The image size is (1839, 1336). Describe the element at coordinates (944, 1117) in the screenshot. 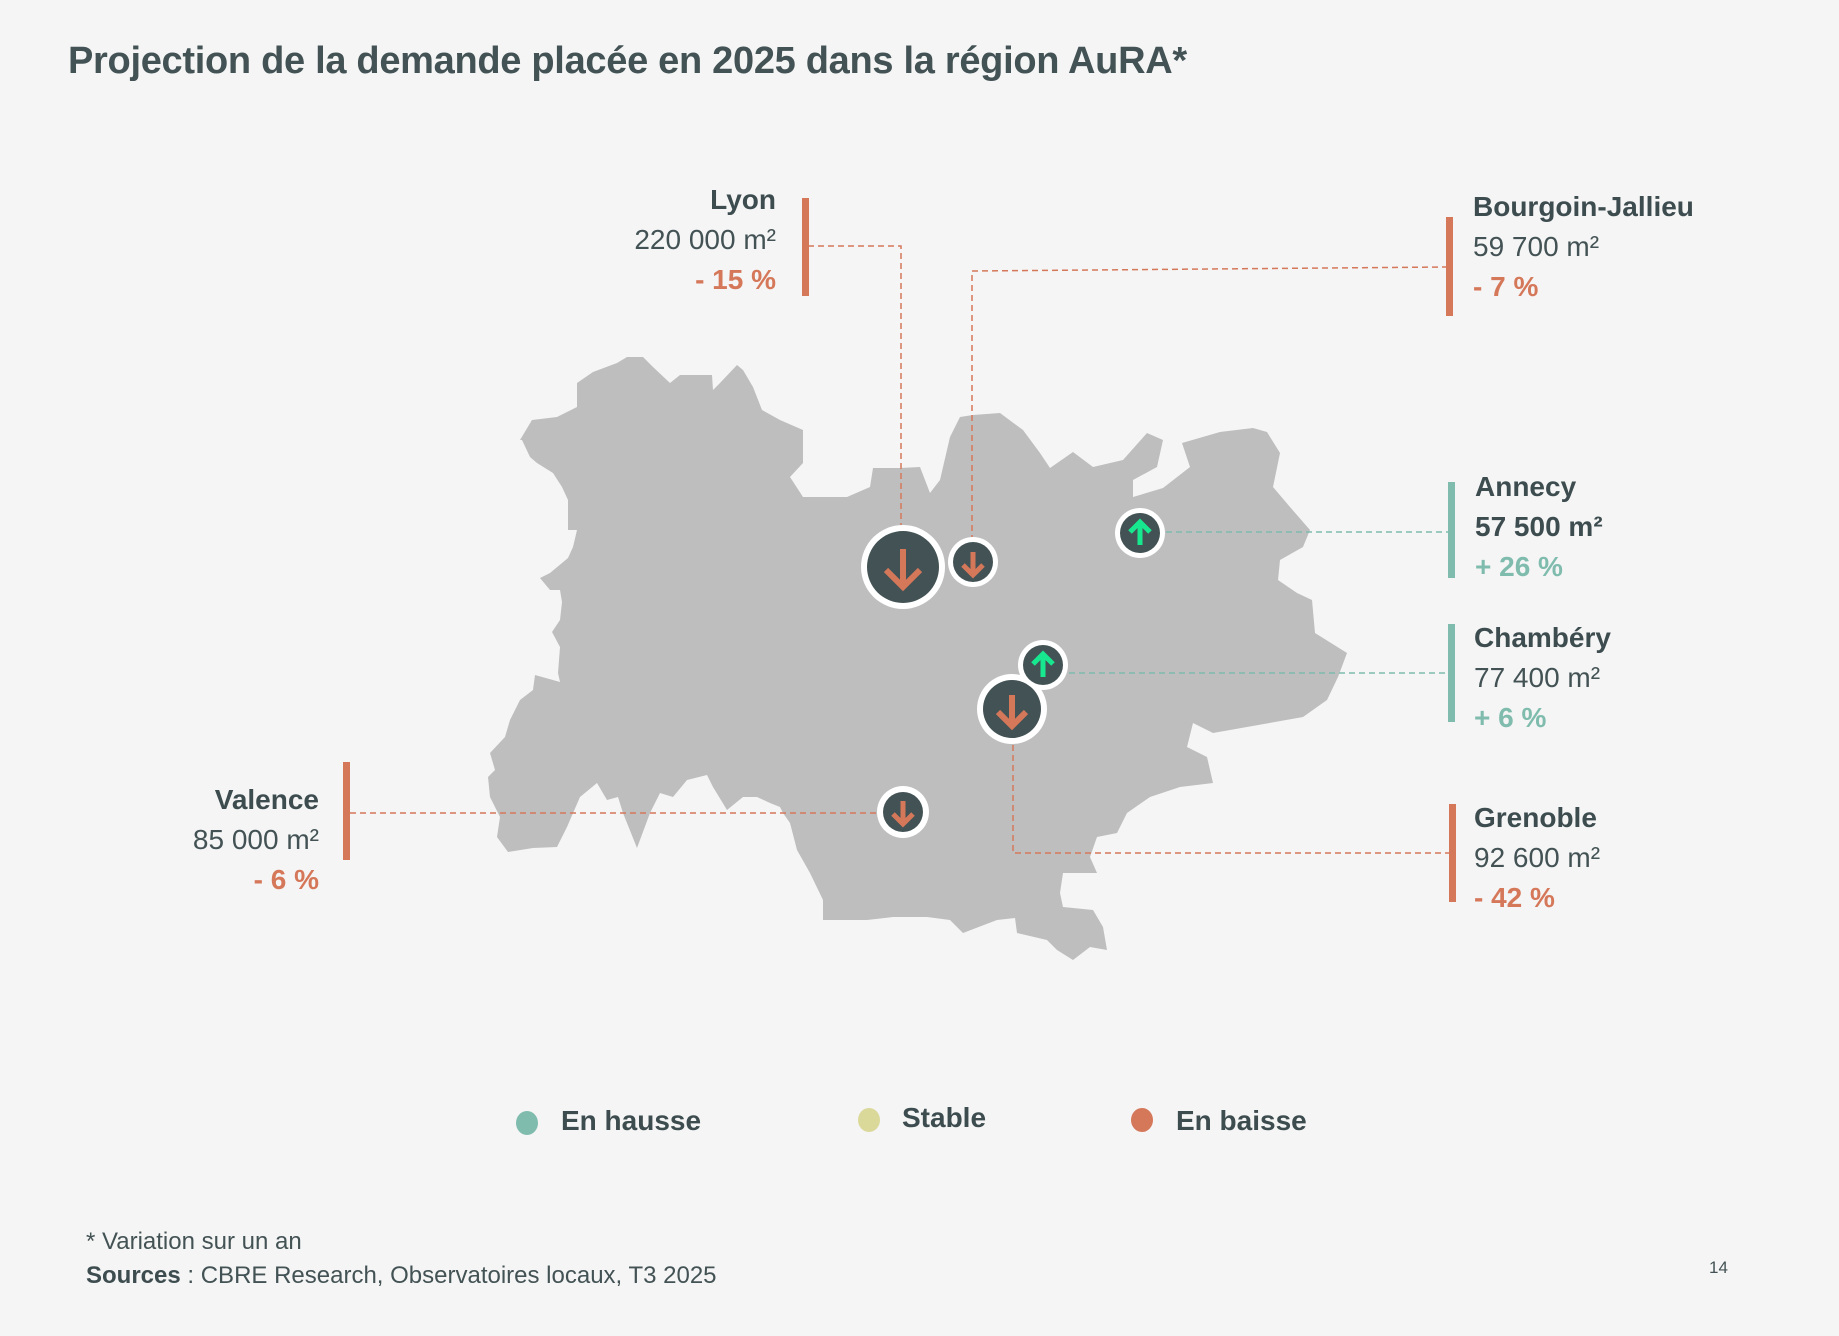

I see `legend-label: Stable` at that location.